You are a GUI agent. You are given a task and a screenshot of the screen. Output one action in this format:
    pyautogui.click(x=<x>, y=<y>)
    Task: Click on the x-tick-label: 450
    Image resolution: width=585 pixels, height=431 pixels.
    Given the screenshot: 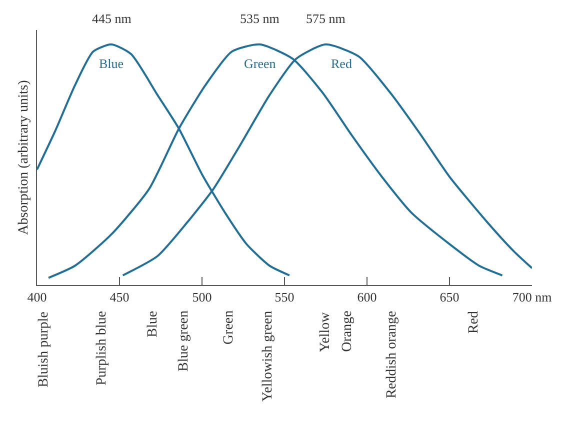 What is the action you would take?
    pyautogui.click(x=120, y=297)
    